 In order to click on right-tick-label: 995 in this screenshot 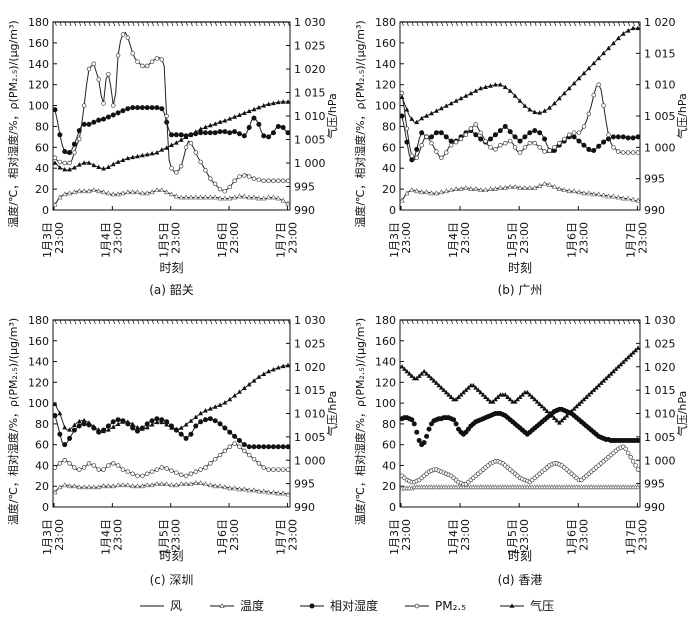, I will do `click(304, 484)`.